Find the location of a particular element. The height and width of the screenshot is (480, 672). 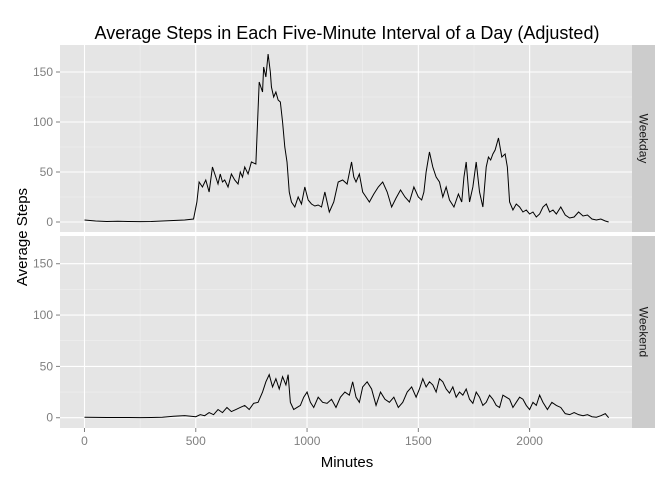

x-tick-label: 500 is located at coordinates (196, 441).